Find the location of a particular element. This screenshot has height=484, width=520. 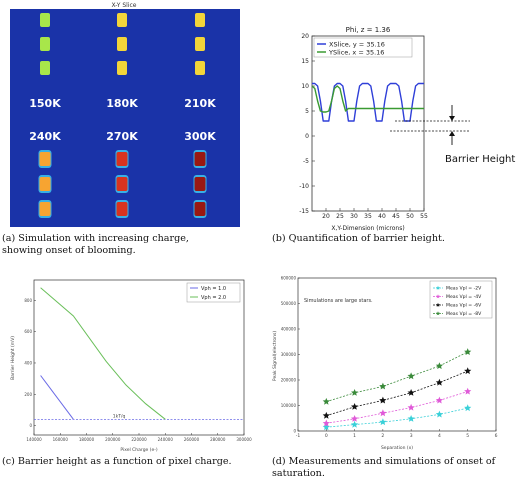

y-tick-label: 400 is located at coordinates (28, 362).